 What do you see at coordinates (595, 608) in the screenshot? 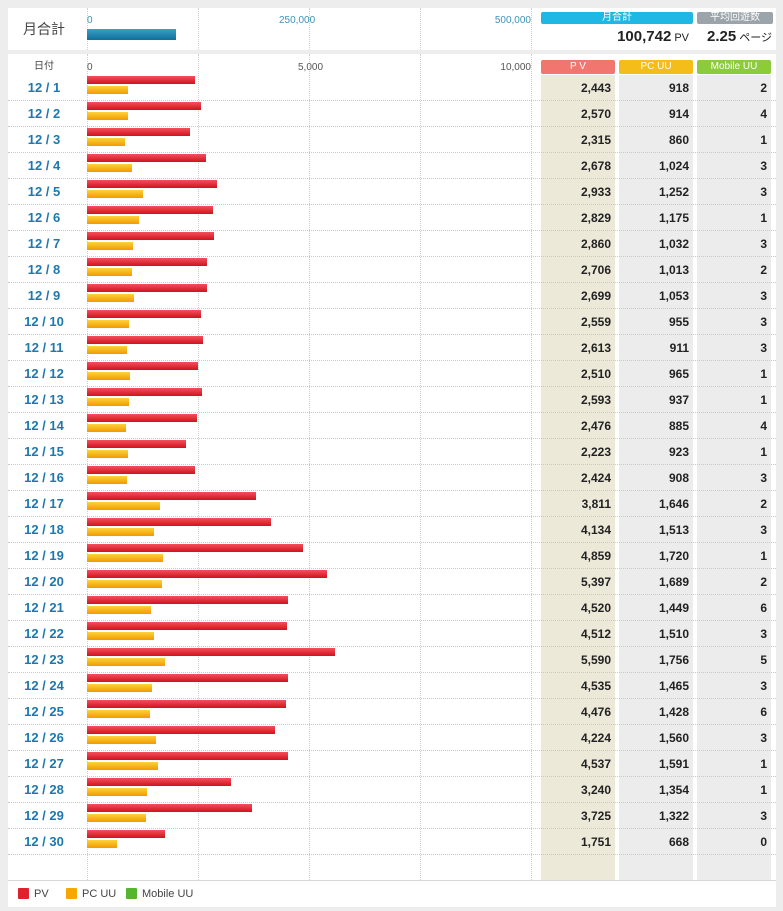
I see `pv-value: 4,520` at bounding box center [595, 608].